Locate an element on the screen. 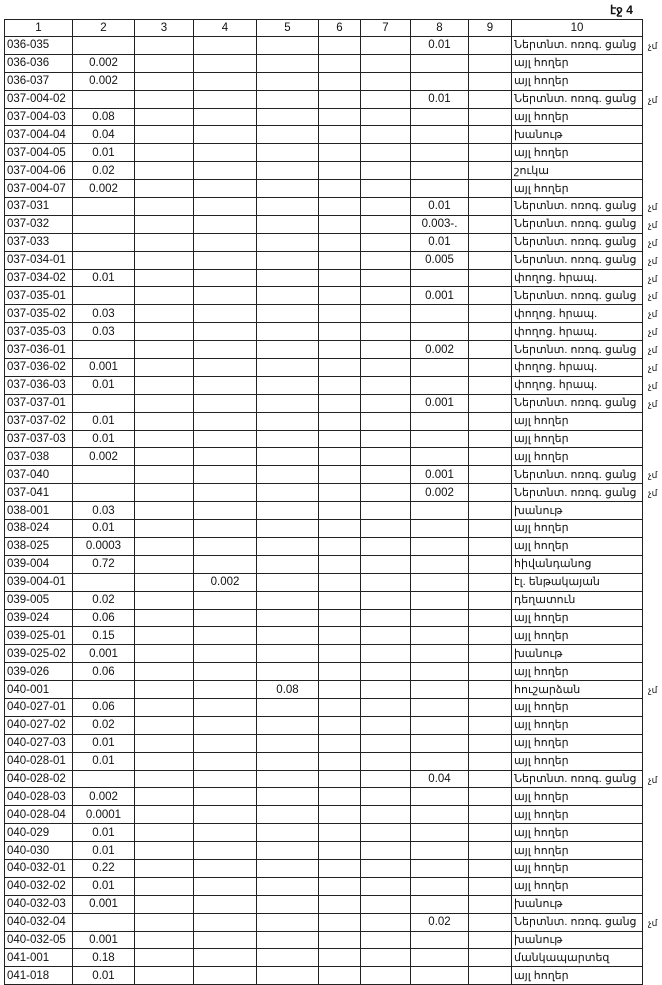  cell-col-10: դեղատուն is located at coordinates (577, 600).